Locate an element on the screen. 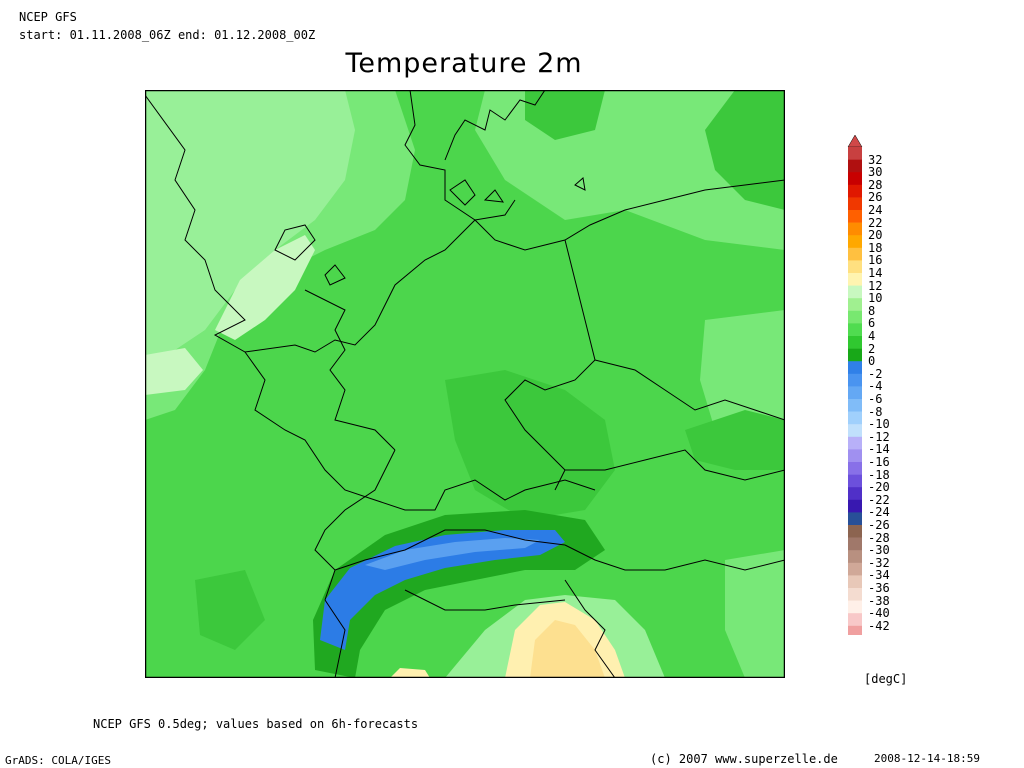 The image size is (1024, 768). legend-label: -42 is located at coordinates (879, 625).